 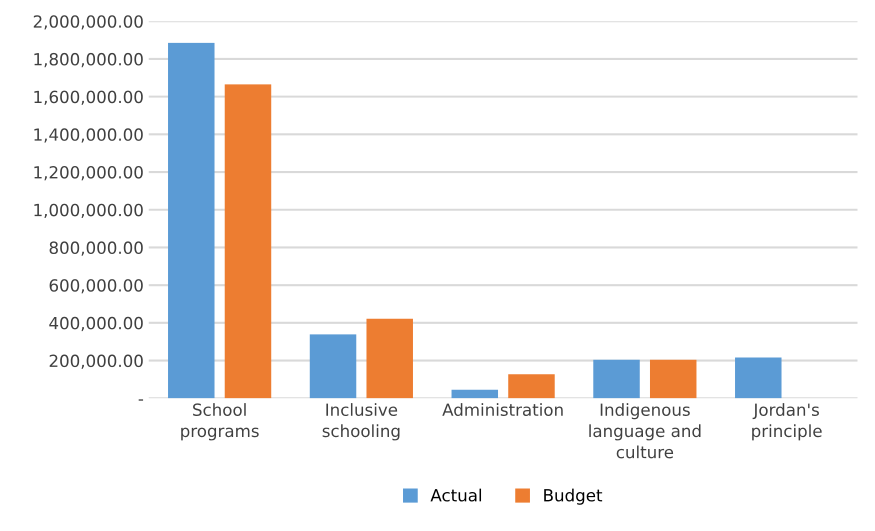 What do you see at coordinates (141, 400) in the screenshot?
I see `y-tick-label: -` at bounding box center [141, 400].